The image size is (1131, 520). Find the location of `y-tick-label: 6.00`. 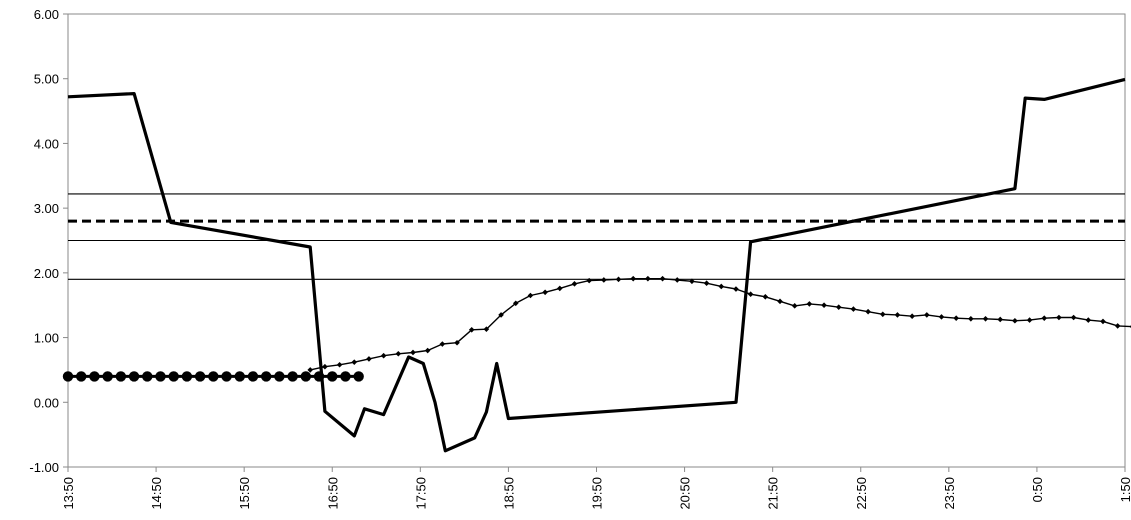

y-tick-label: 6.00 is located at coordinates (46, 14).